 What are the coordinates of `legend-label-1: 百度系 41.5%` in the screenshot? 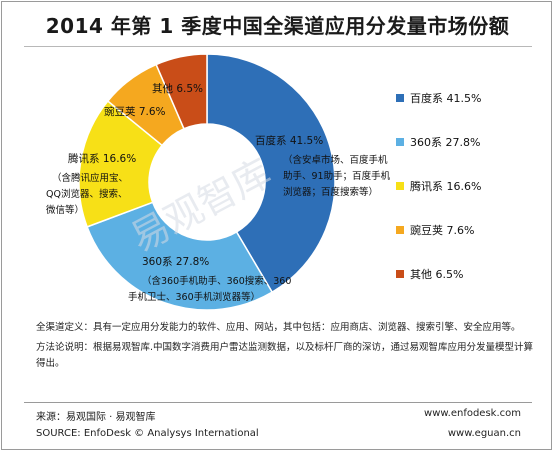 It's located at (445, 98).